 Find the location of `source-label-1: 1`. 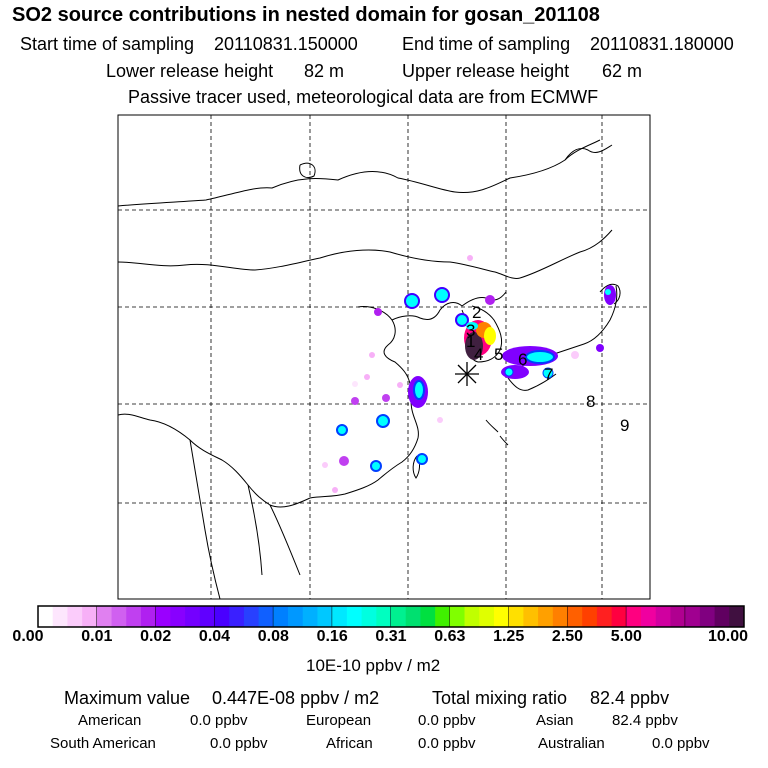

source-label-1: 1 is located at coordinates (470, 341).